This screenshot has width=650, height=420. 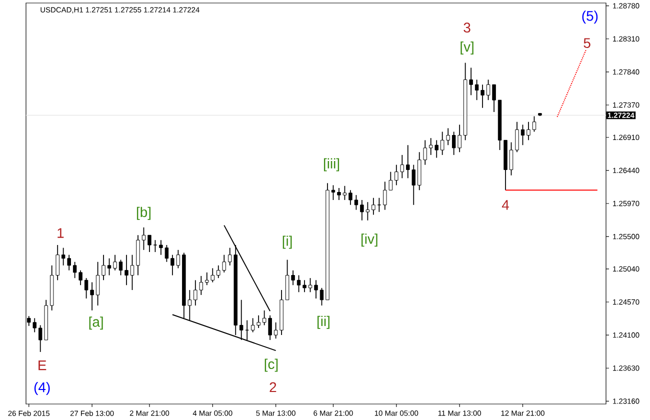 I want to click on annotation: (5), so click(x=590, y=17).